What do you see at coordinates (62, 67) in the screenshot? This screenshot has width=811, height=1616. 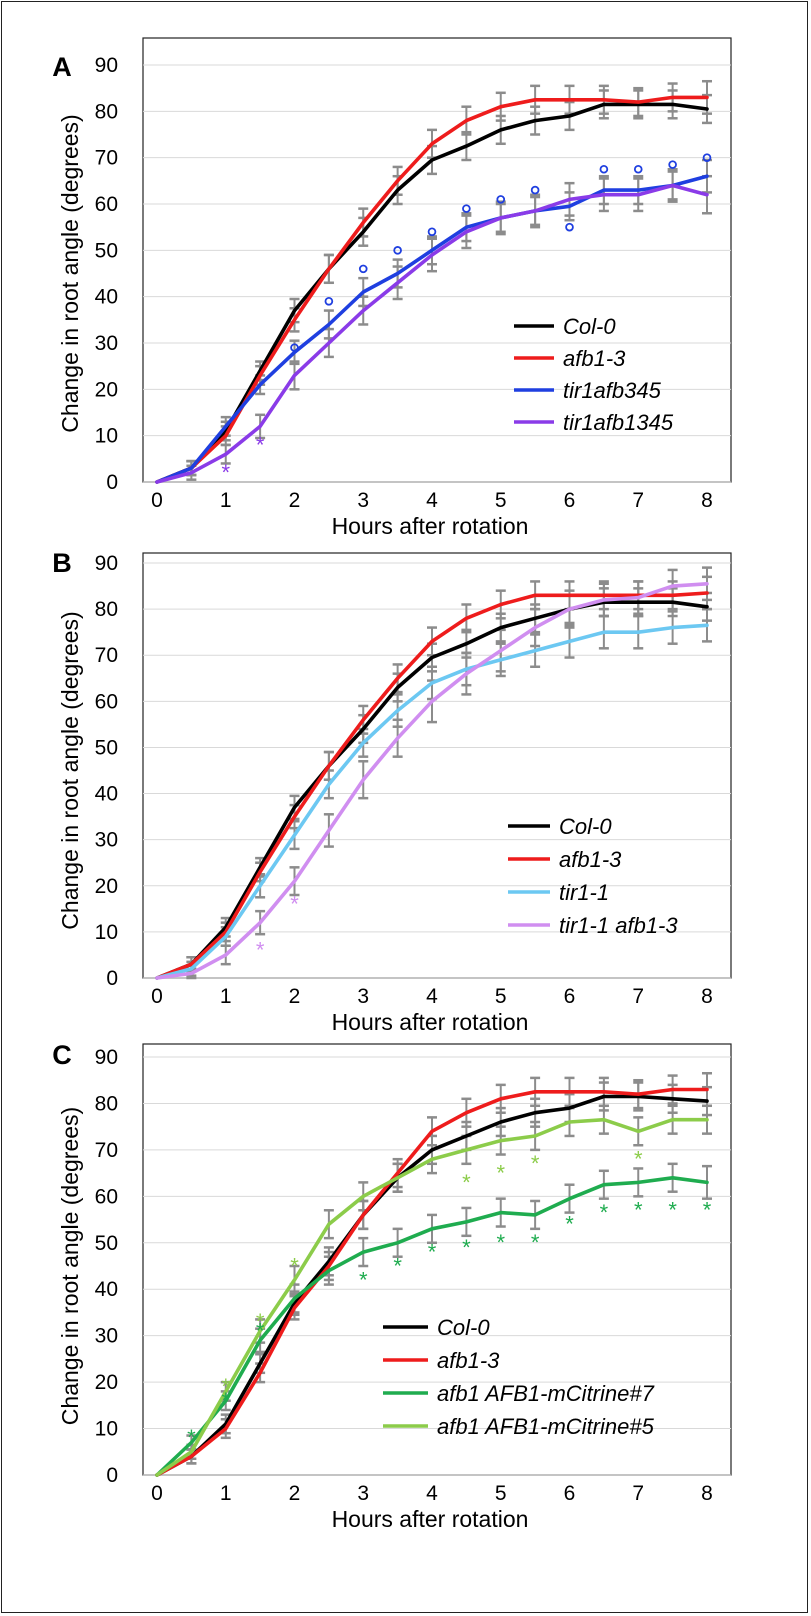 I see `panel-label: A` at bounding box center [62, 67].